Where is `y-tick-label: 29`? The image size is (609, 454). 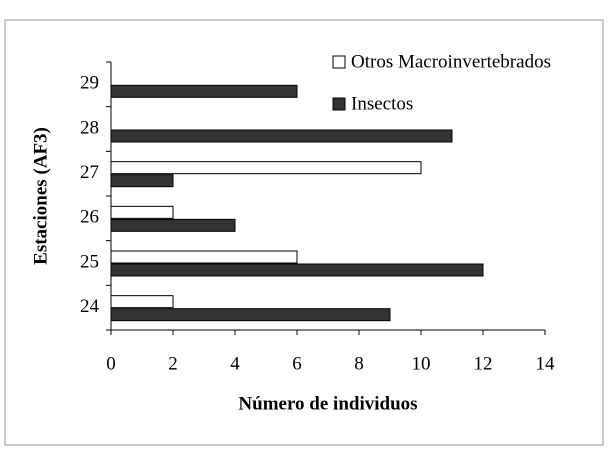
y-tick-label: 29 is located at coordinates (89, 83).